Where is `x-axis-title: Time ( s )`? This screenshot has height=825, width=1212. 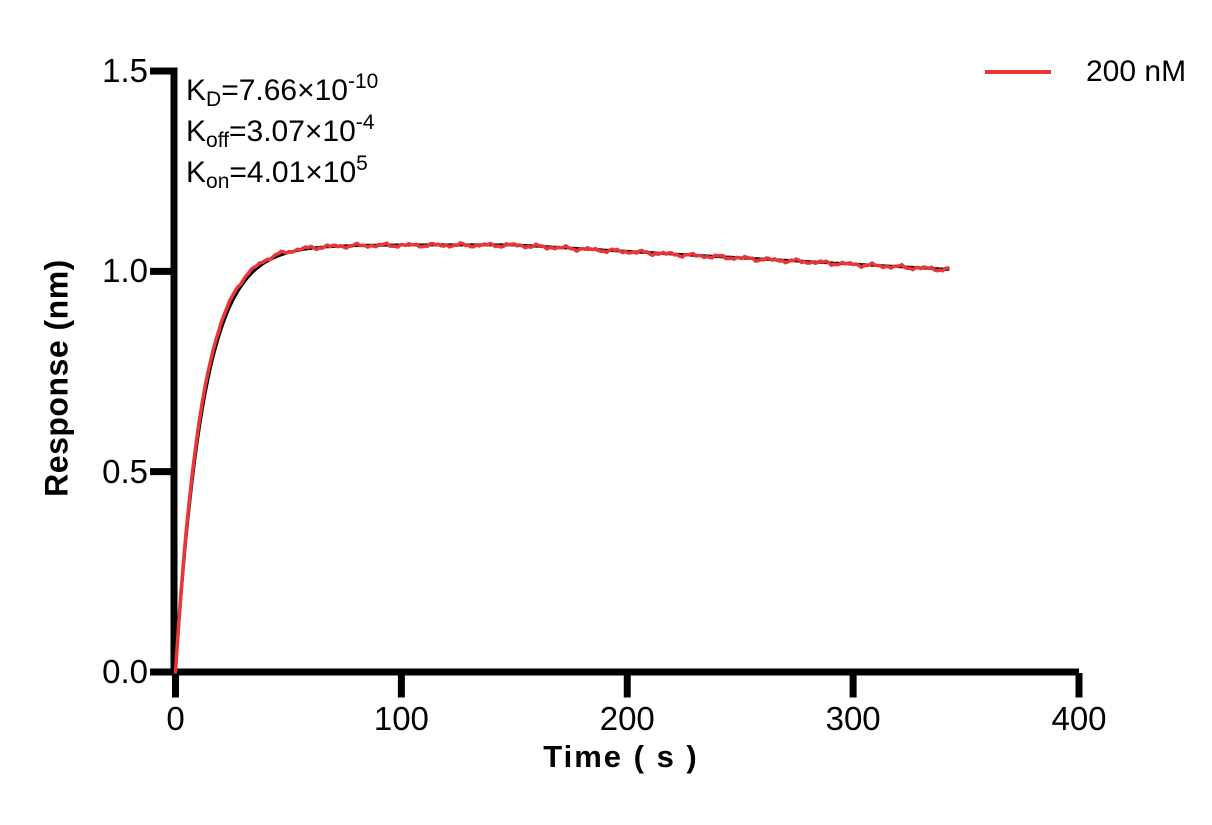 x-axis-title: Time ( s ) is located at coordinates (621, 756).